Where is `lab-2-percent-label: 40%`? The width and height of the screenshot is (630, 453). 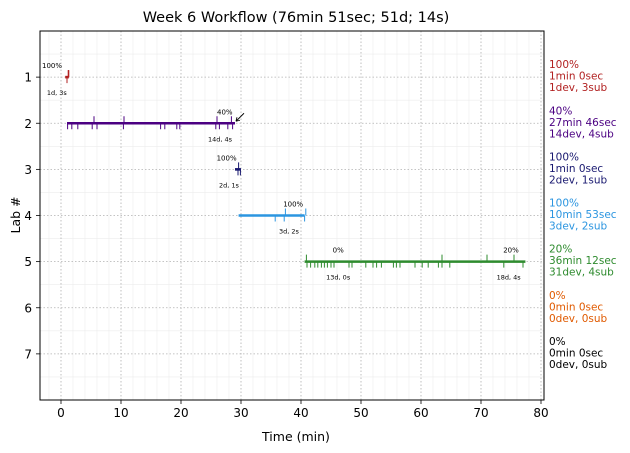 lab-2-percent-label: 40% is located at coordinates (225, 112).